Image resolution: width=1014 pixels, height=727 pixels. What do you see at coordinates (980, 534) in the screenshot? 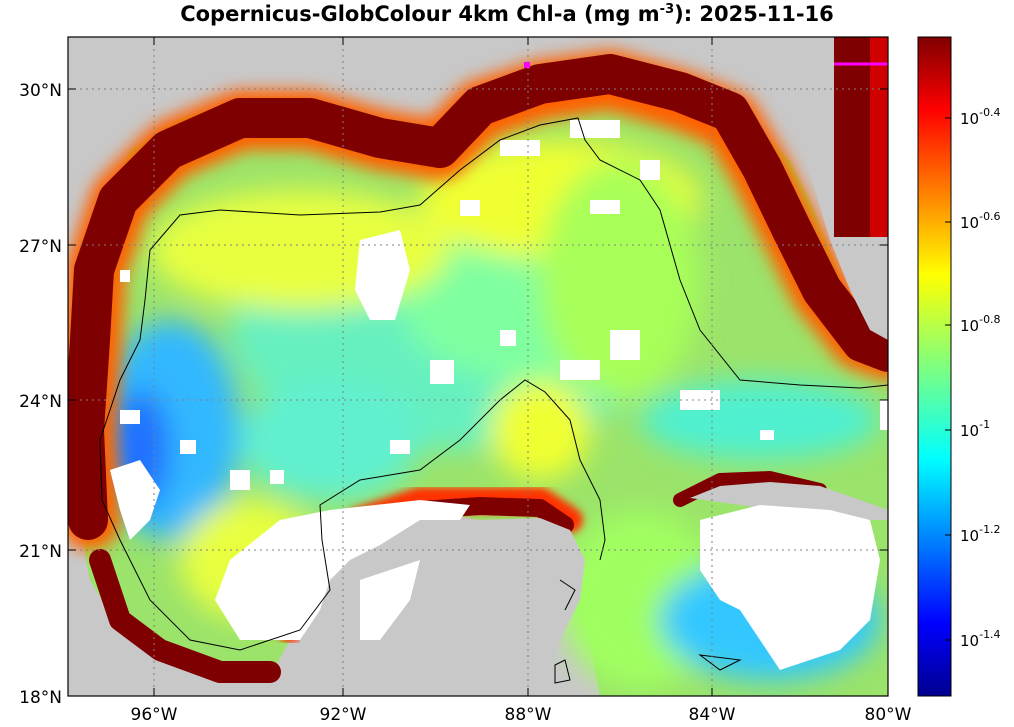
I see `colorbar-label-4: 10-1.2` at bounding box center [980, 534].